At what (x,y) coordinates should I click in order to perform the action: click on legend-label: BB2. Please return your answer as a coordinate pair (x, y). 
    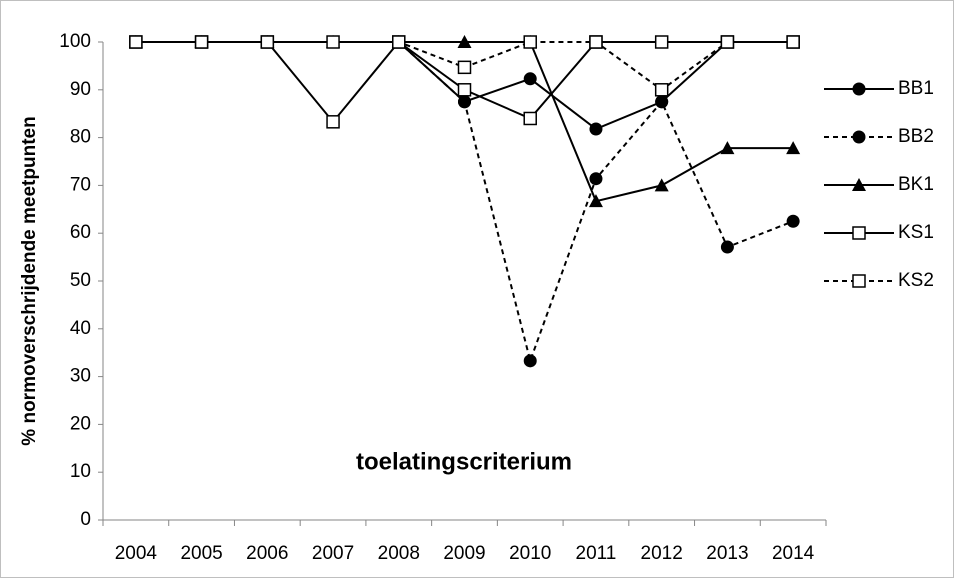
    Looking at the image, I should click on (916, 136).